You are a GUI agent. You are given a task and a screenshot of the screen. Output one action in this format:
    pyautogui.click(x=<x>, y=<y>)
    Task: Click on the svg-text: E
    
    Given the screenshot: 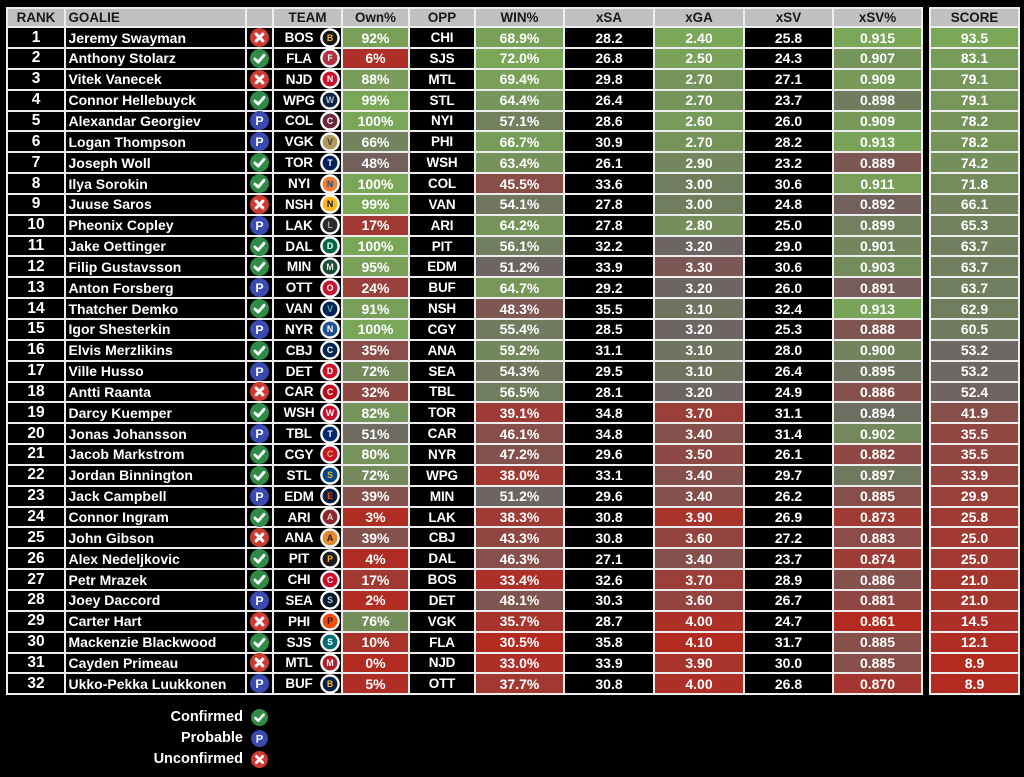 What is the action you would take?
    pyautogui.click(x=330, y=496)
    